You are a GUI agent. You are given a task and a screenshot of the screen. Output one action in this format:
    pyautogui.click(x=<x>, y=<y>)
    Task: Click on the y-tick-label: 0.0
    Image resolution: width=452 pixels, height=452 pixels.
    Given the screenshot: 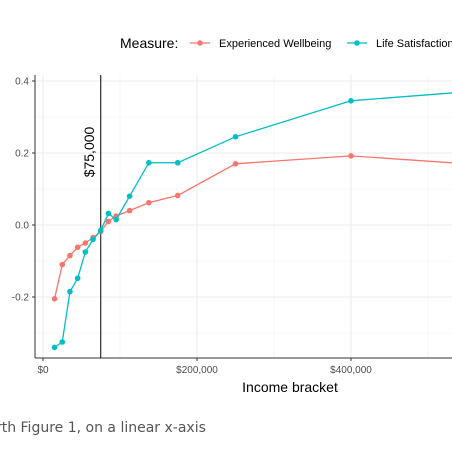 What is the action you would take?
    pyautogui.click(x=22, y=226)
    